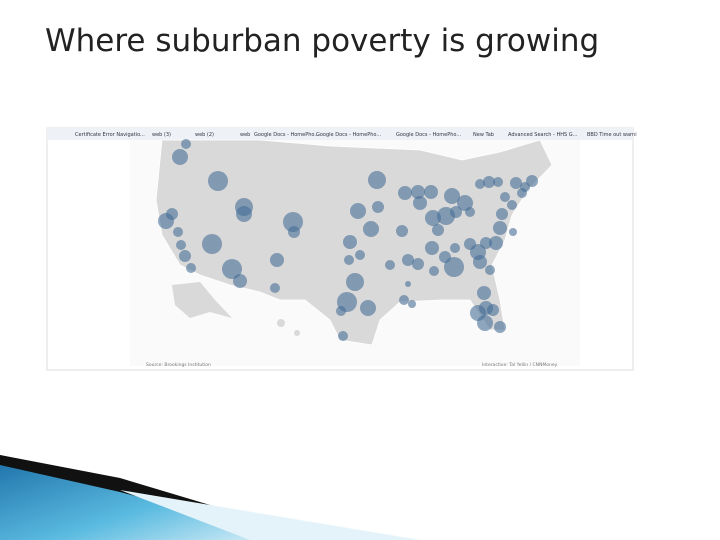  I want to click on bookmark: web, so click(245, 135).